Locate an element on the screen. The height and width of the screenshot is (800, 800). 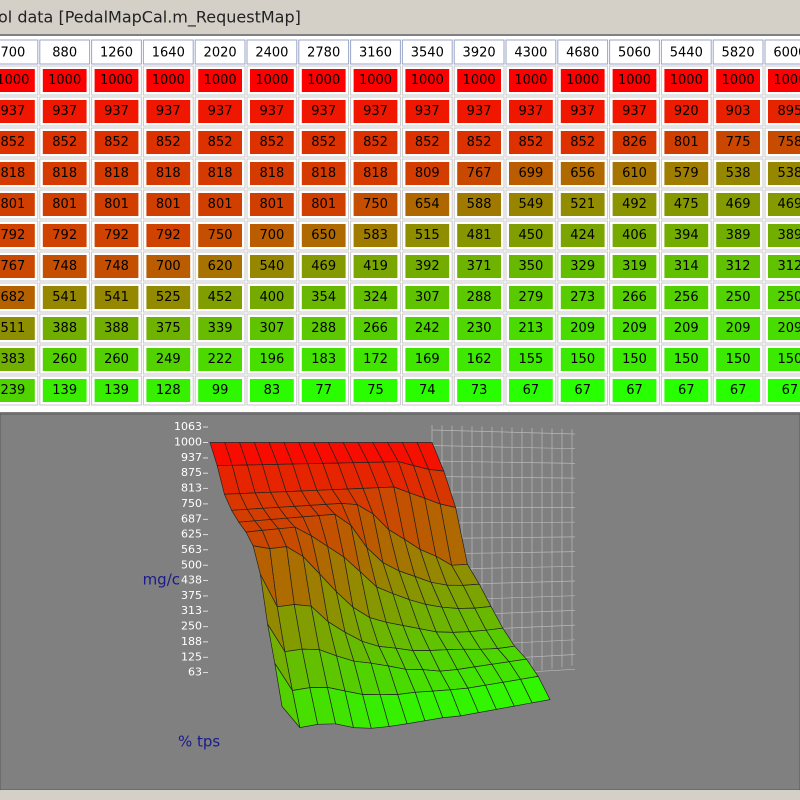
cell-text: 230 is located at coordinates (479, 328).